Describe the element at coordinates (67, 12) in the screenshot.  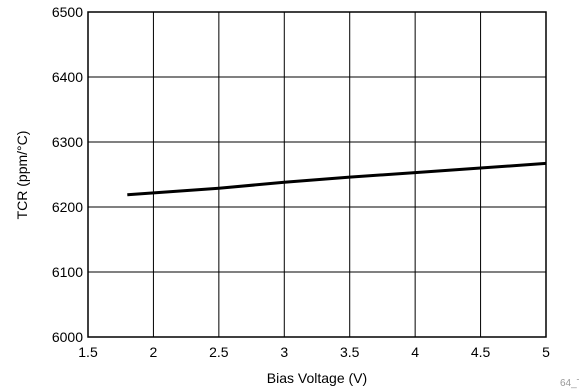
I see `y-tick-label-5: 6500` at that location.